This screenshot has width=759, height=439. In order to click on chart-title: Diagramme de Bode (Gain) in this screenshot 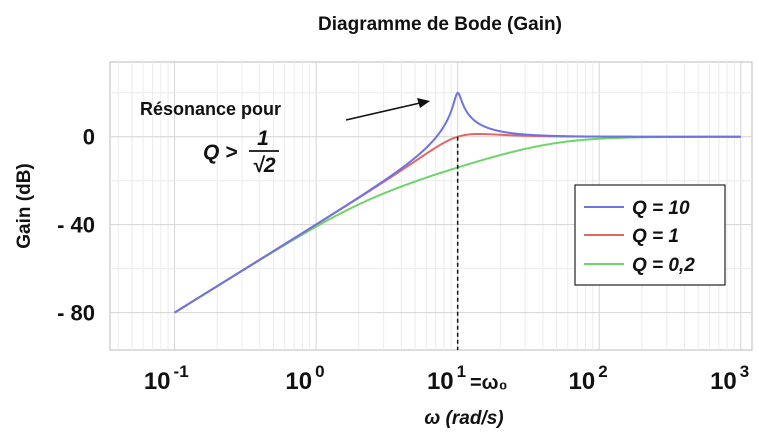, I will do `click(440, 24)`.